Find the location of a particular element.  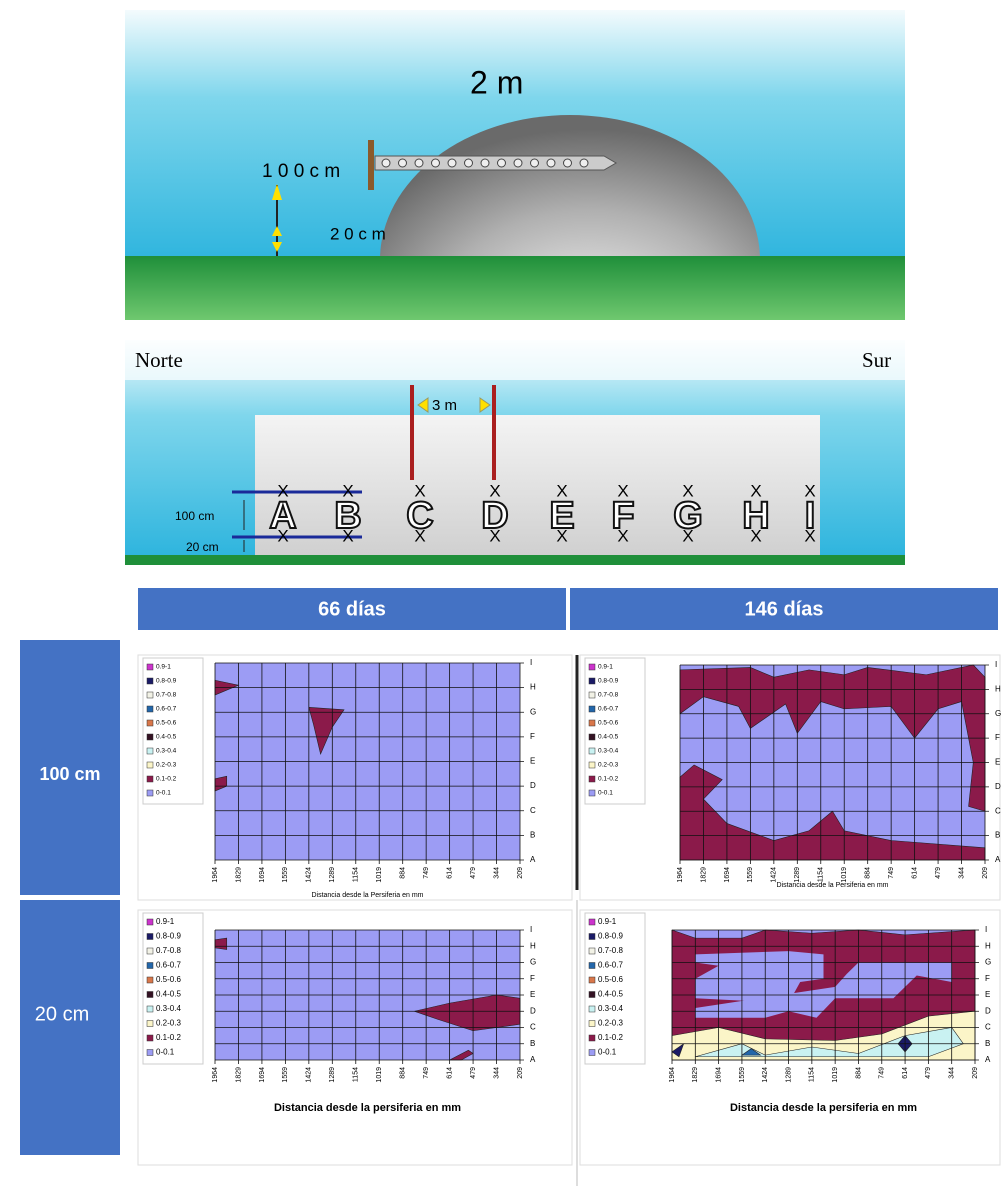

x-axis-label: Distancia desde la persiferia en mm is located at coordinates (367, 1108).